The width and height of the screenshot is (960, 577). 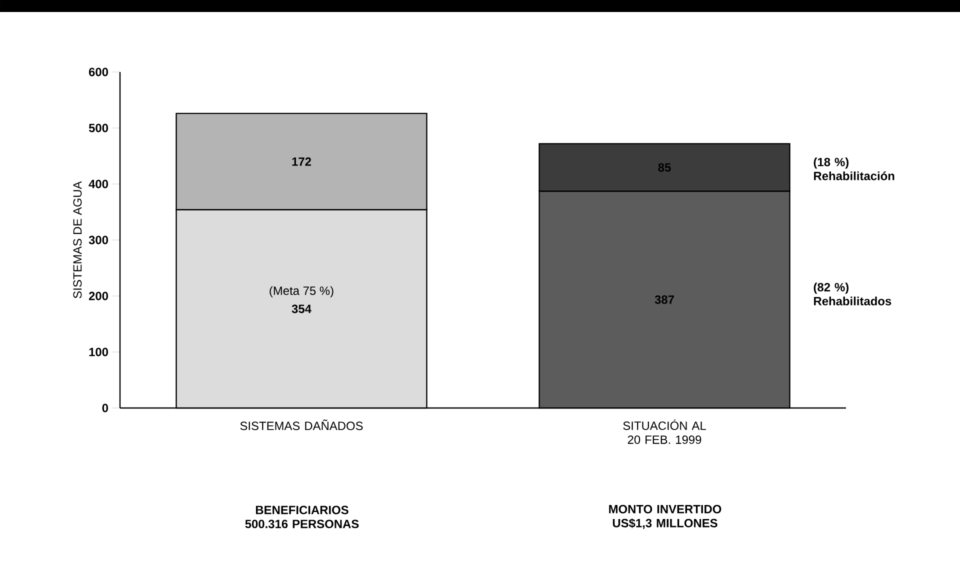 I want to click on data-label: 387, so click(x=664, y=299).